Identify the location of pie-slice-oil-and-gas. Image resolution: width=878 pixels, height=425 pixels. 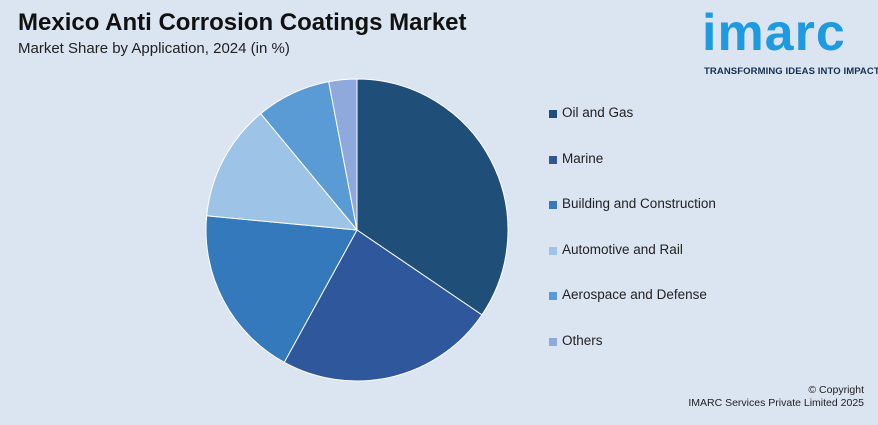
(432, 197).